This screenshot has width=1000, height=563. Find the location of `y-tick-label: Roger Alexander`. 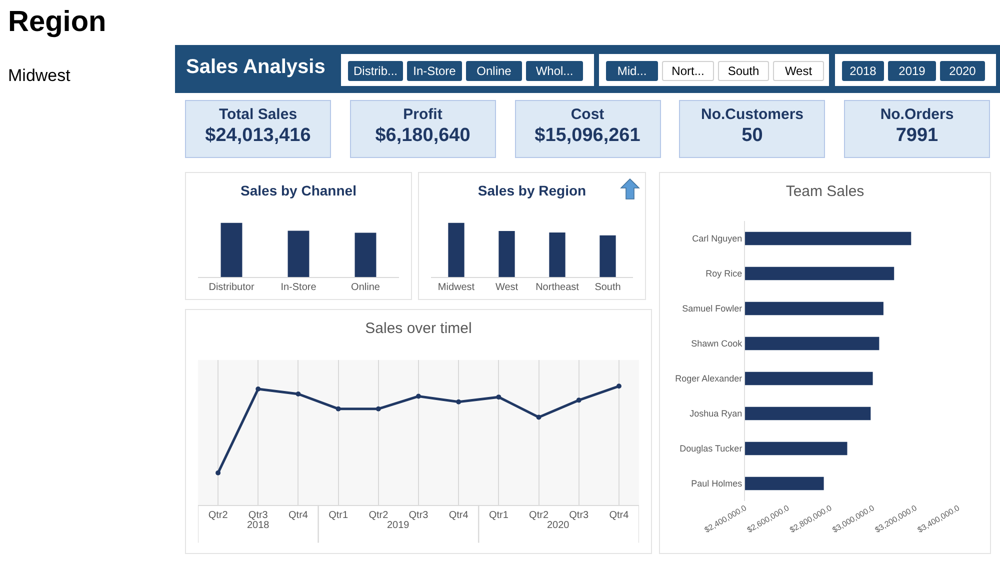

y-tick-label: Roger Alexander is located at coordinates (708, 379).